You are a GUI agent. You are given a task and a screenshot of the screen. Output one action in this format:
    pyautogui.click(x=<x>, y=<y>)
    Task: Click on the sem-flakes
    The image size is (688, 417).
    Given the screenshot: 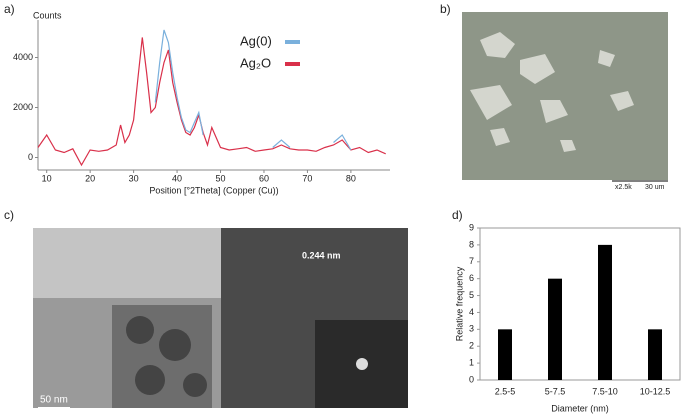 What is the action you would take?
    pyautogui.click(x=552, y=92)
    